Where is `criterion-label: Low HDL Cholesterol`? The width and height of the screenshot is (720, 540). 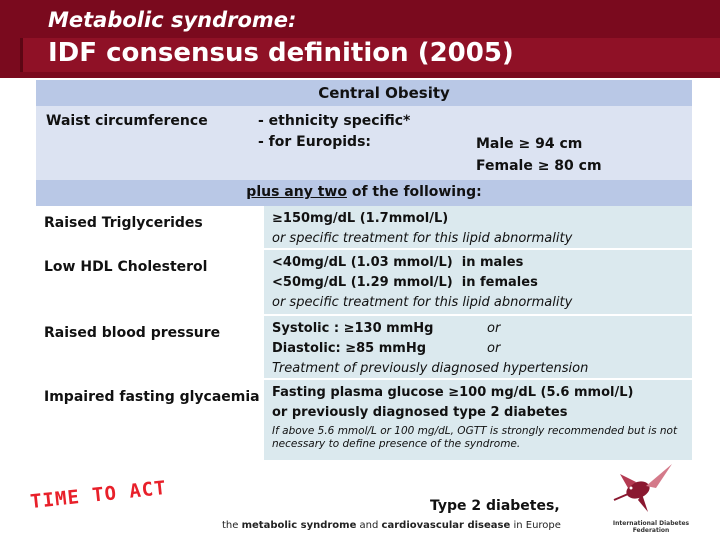
criterion-label: Low HDL Cholesterol is located at coordinates (150, 282).